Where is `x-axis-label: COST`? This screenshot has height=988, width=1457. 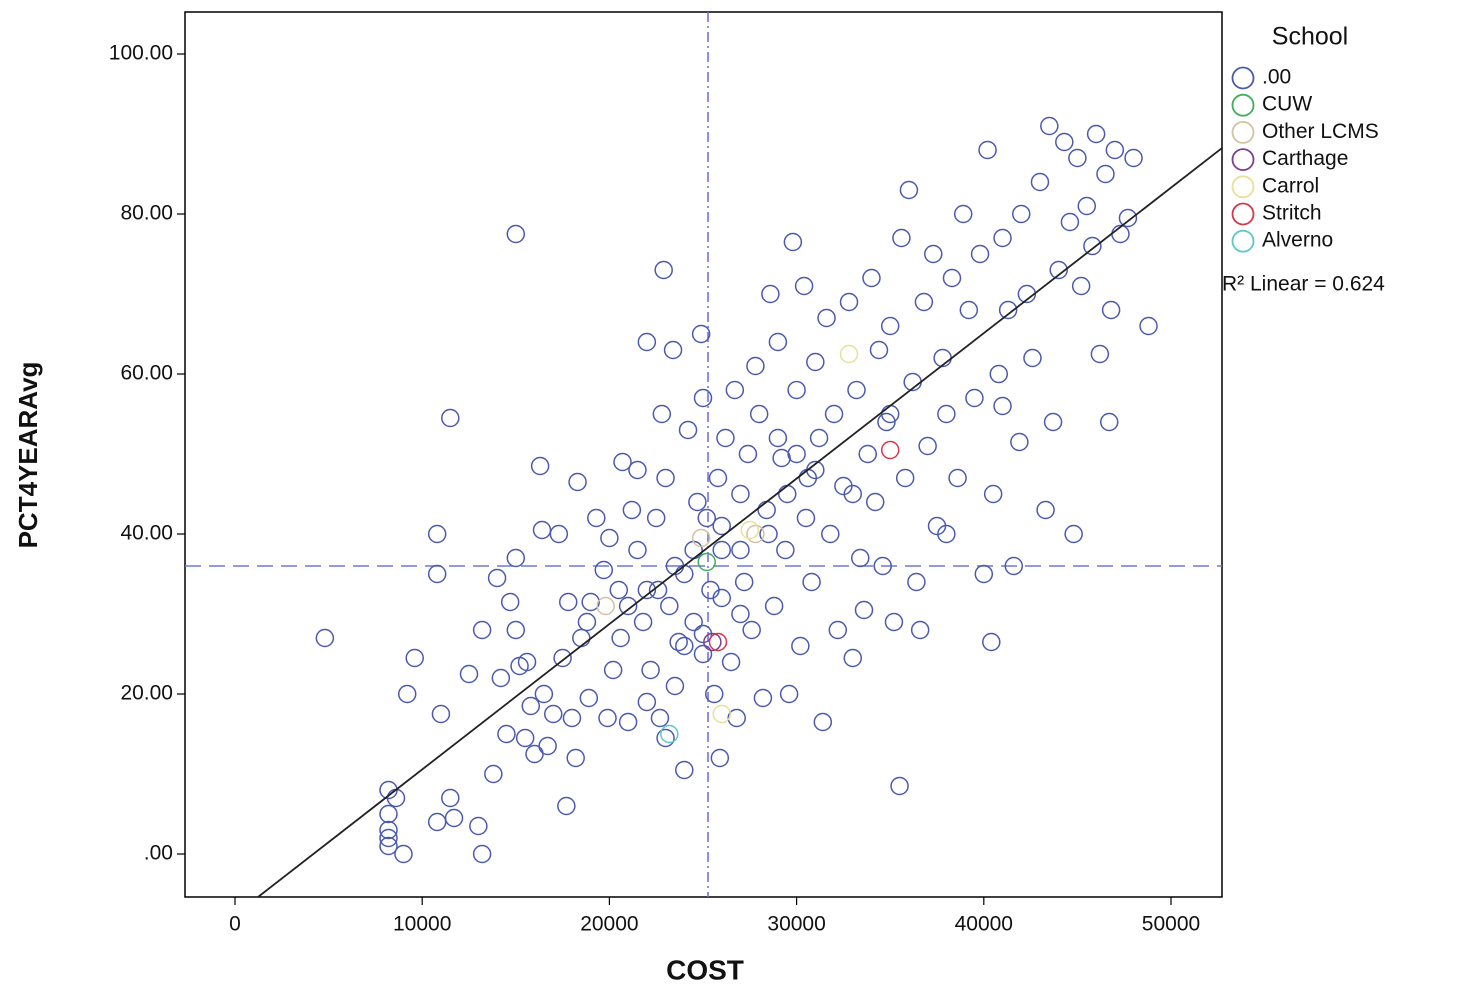
x-axis-label: COST is located at coordinates (705, 969).